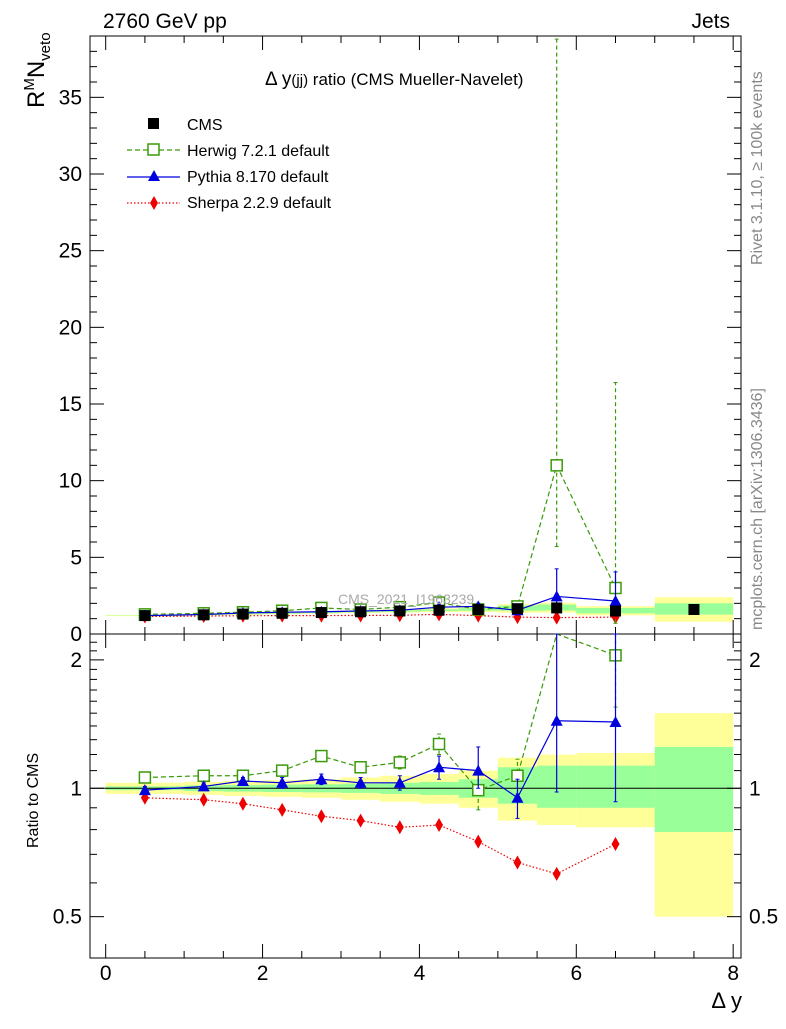 This screenshot has height=1029, width=786. What do you see at coordinates (70, 251) in the screenshot?
I see `top-y-tick-label: 25` at bounding box center [70, 251].